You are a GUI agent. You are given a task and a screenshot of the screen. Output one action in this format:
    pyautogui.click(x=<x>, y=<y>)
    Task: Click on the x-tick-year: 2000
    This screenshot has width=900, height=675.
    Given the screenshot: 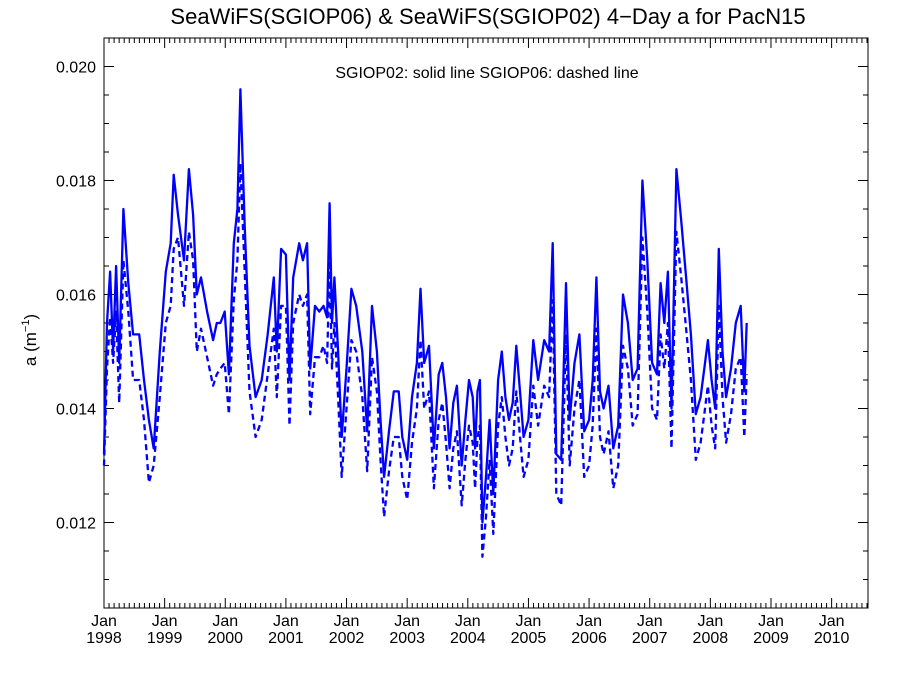 What is the action you would take?
    pyautogui.click(x=225, y=638)
    